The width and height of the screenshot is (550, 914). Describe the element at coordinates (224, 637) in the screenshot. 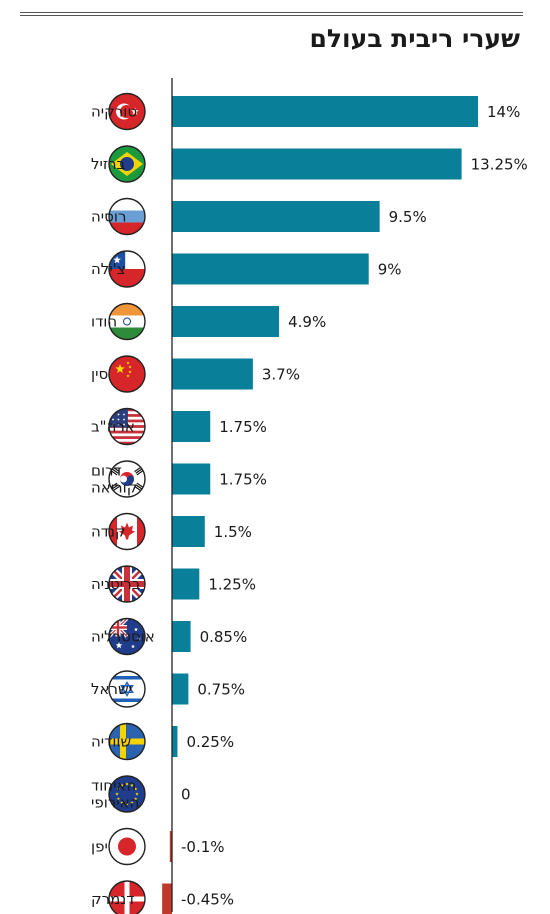

I see `data-label: 0.85%` at that location.